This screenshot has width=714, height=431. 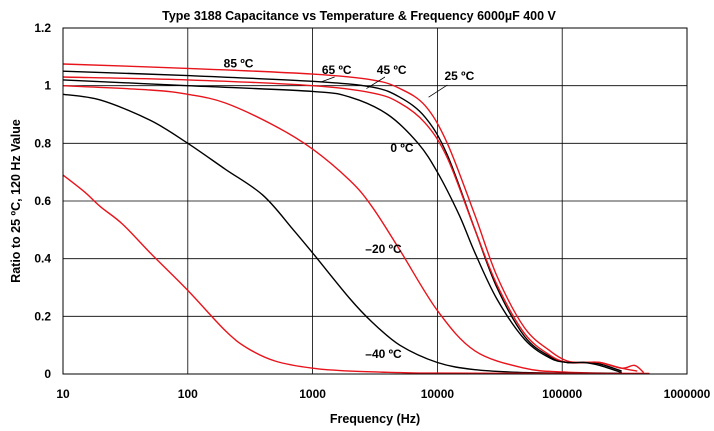 I want to click on x-tick-label: 1000000, so click(x=687, y=394).